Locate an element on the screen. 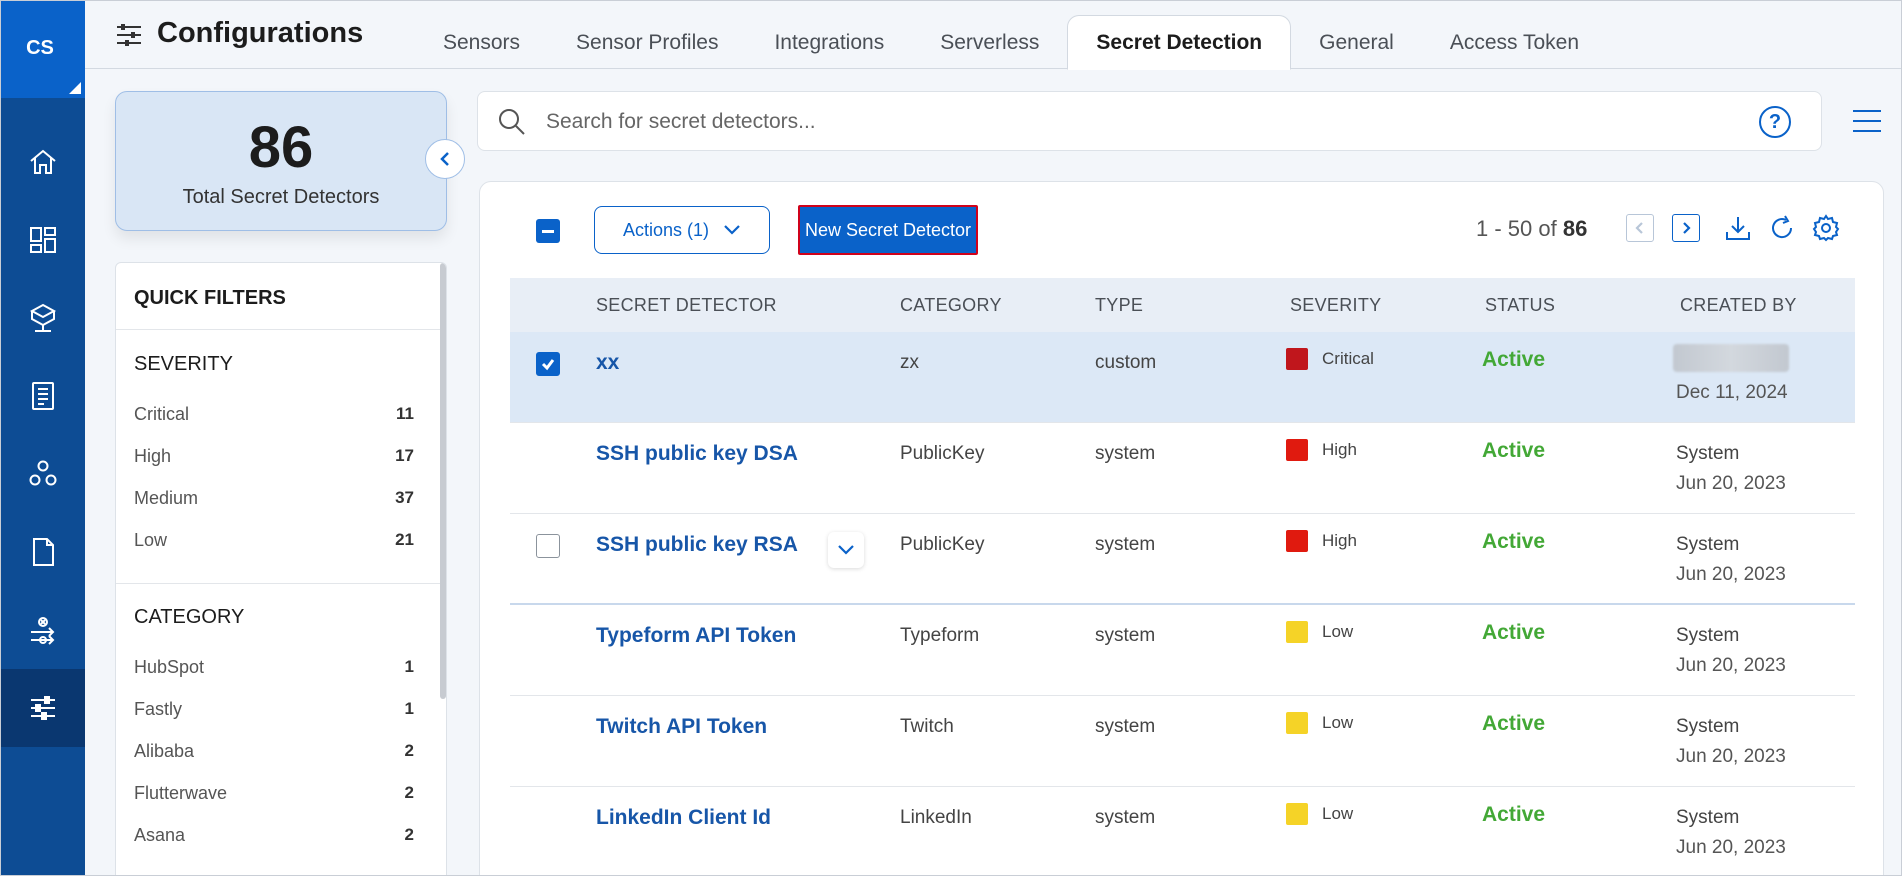  search-icon is located at coordinates (512, 122).